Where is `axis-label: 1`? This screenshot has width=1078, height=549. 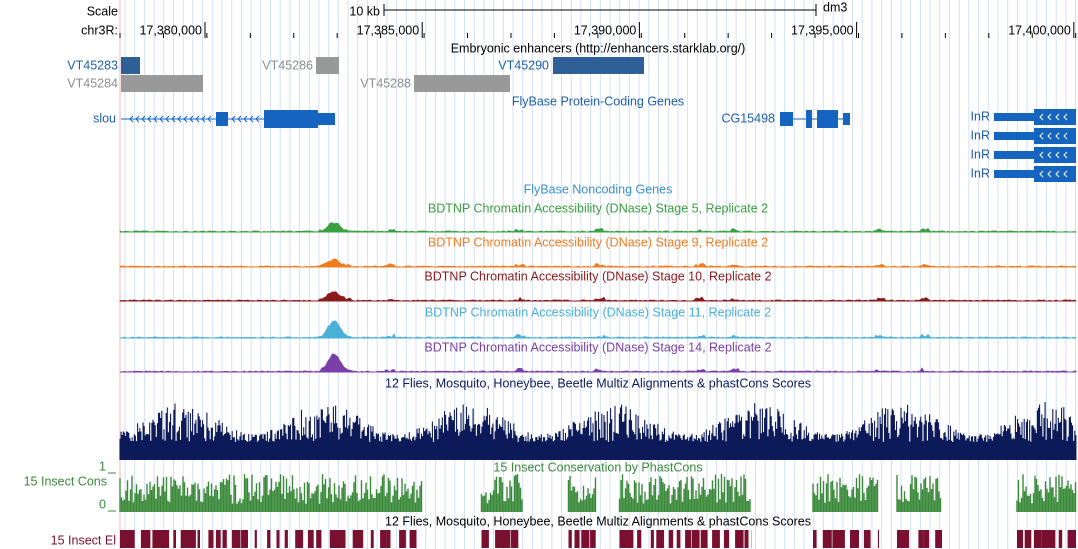 axis-label: 1 is located at coordinates (102, 466).